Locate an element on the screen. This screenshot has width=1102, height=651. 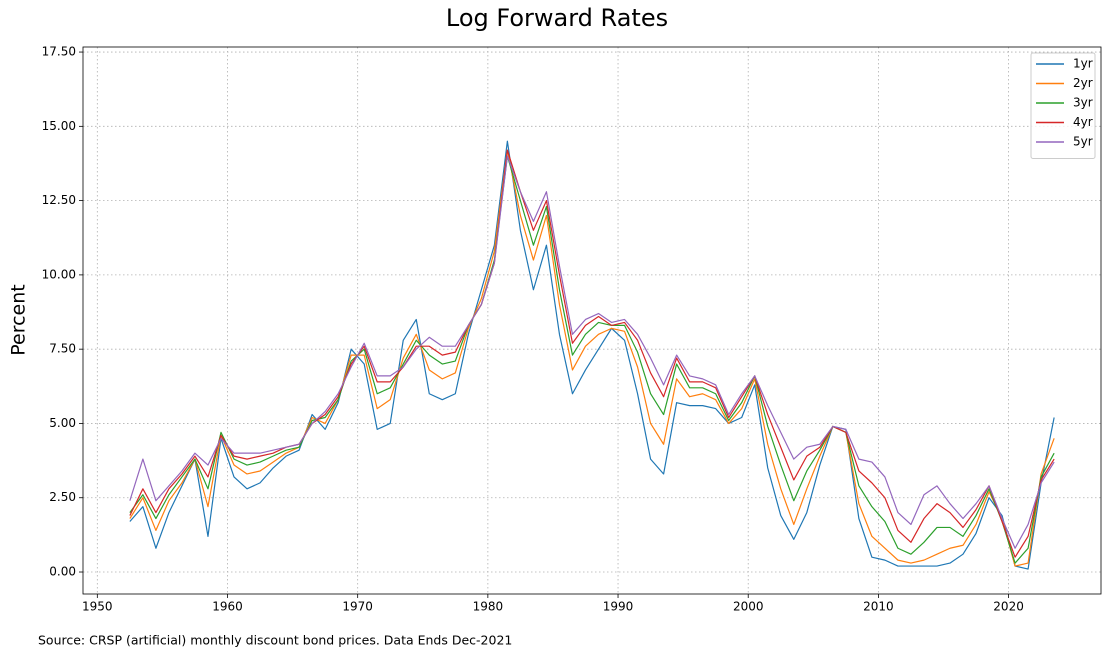
legend-label: 4yr is located at coordinates (1083, 122).